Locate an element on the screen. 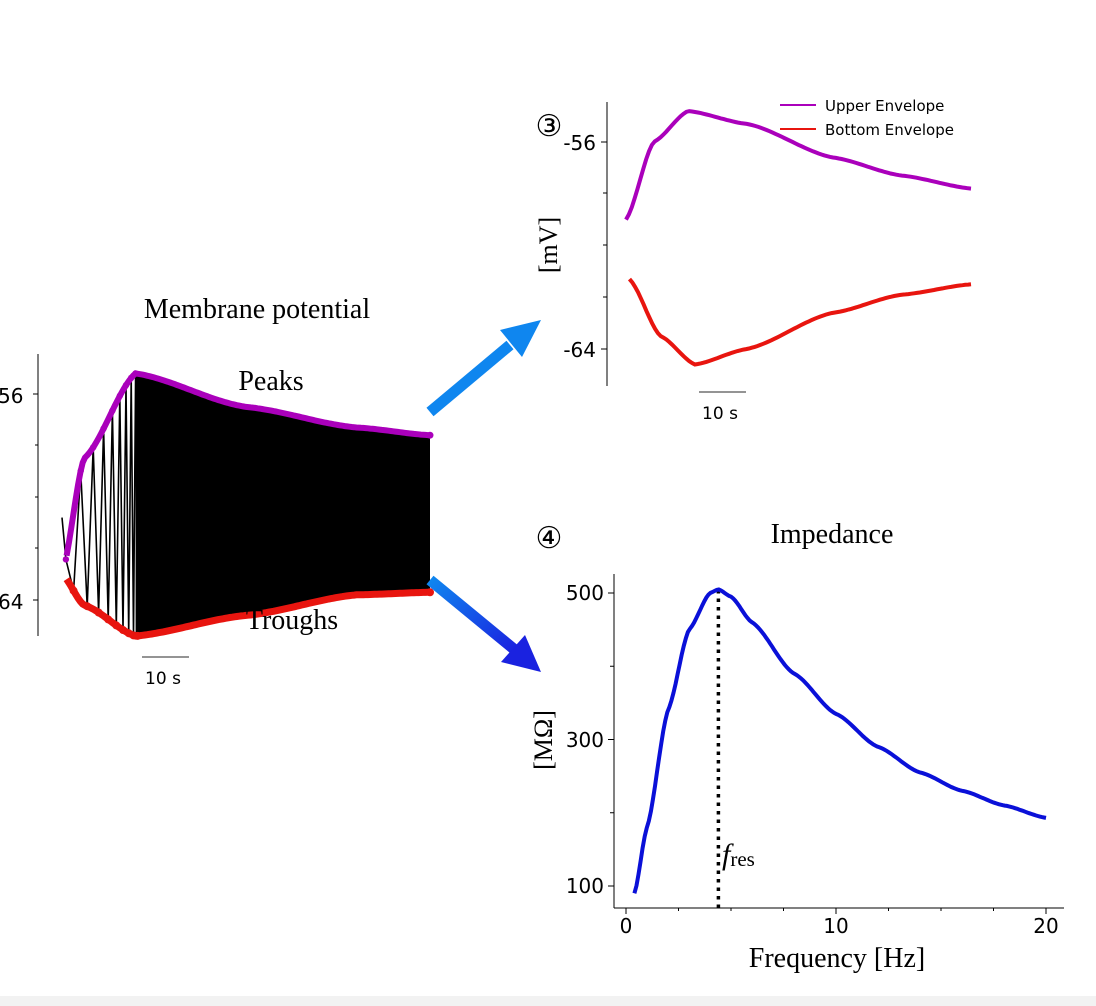  impedance-x-tick-0: 0 is located at coordinates (626, 926).